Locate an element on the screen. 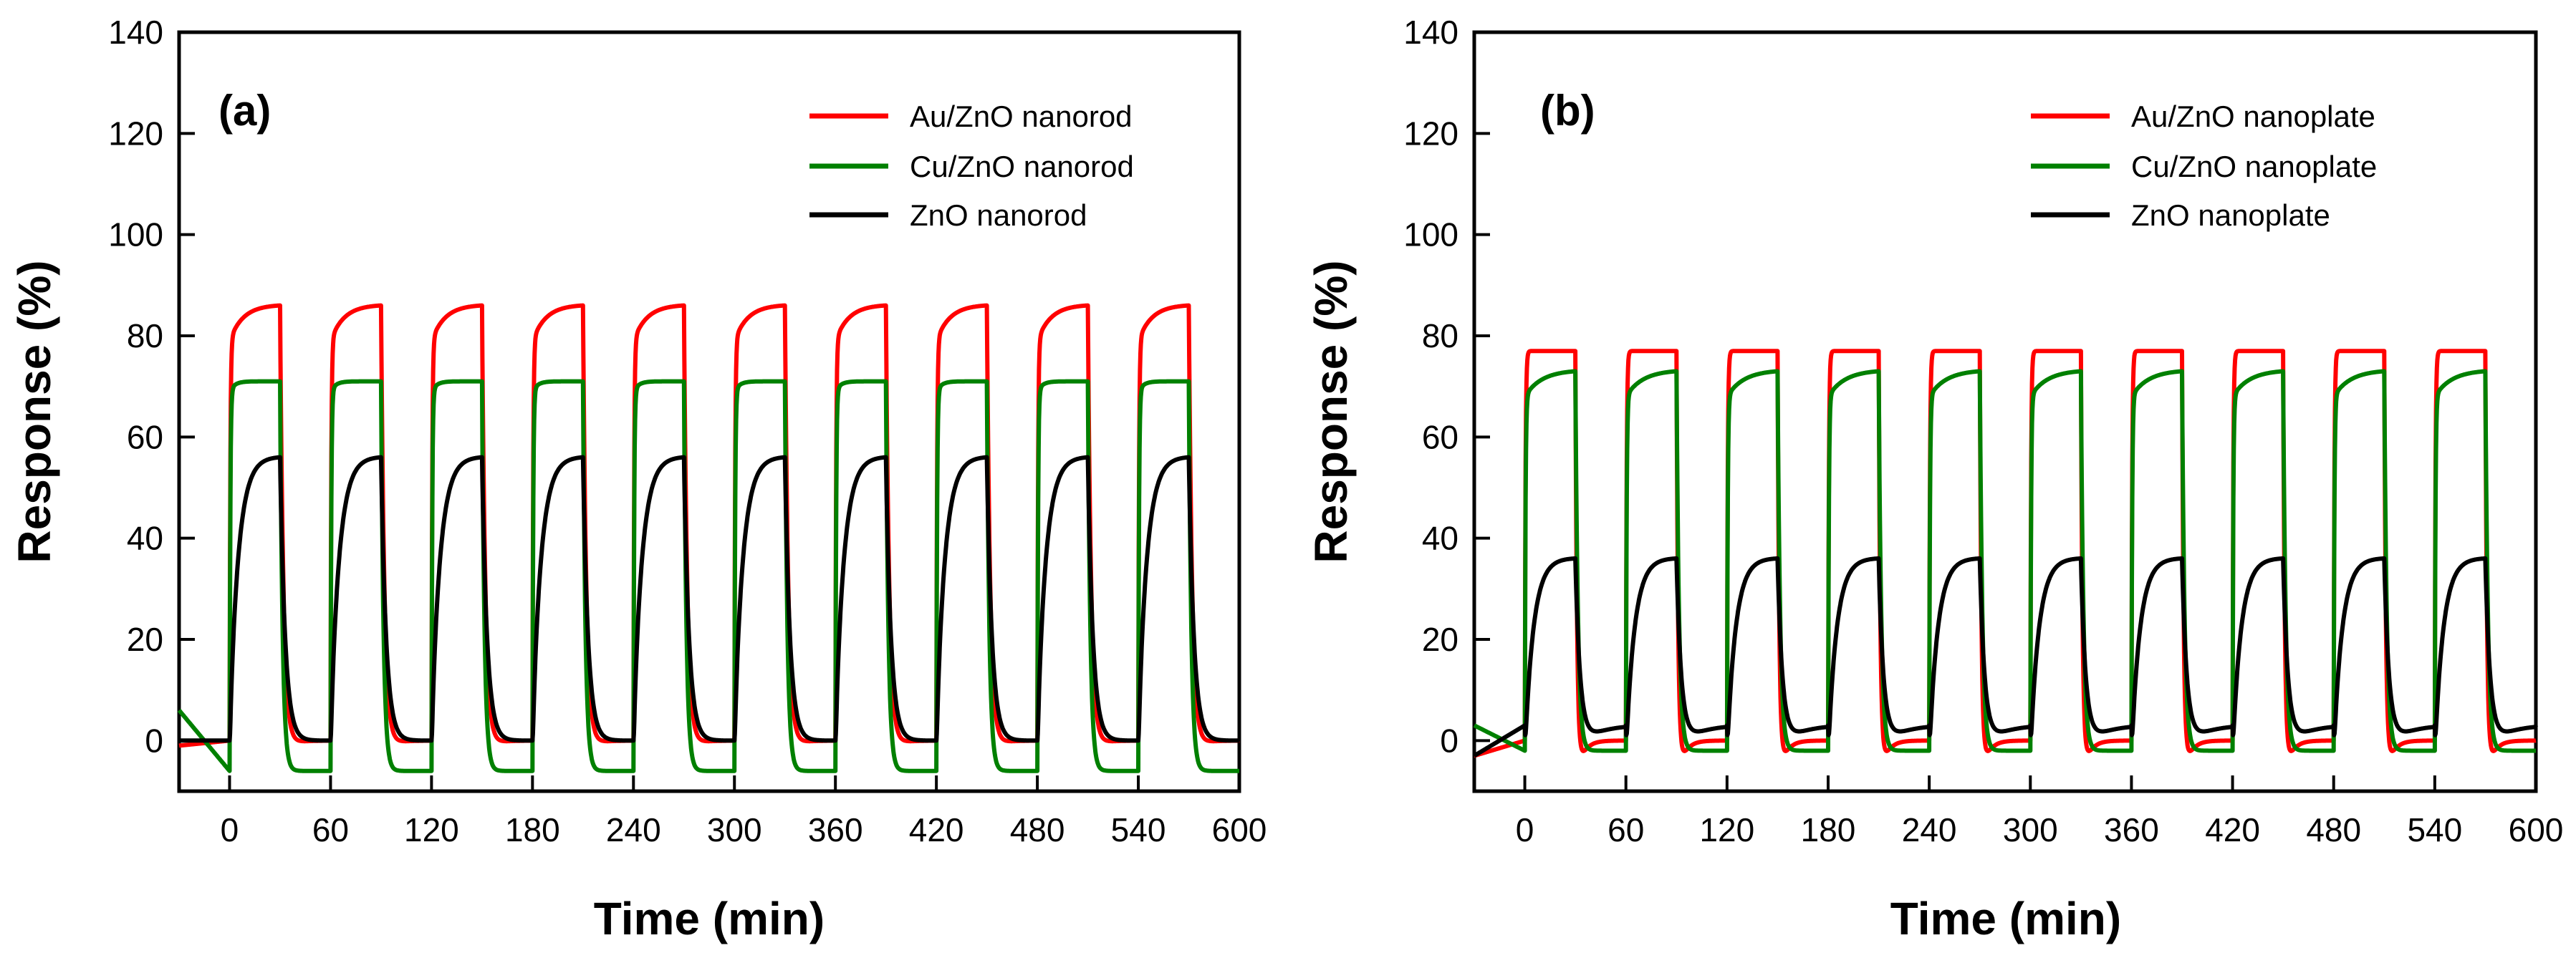 This screenshot has height=953, width=2576. legend-label-zno: ZnO nanoplate is located at coordinates (2230, 215).